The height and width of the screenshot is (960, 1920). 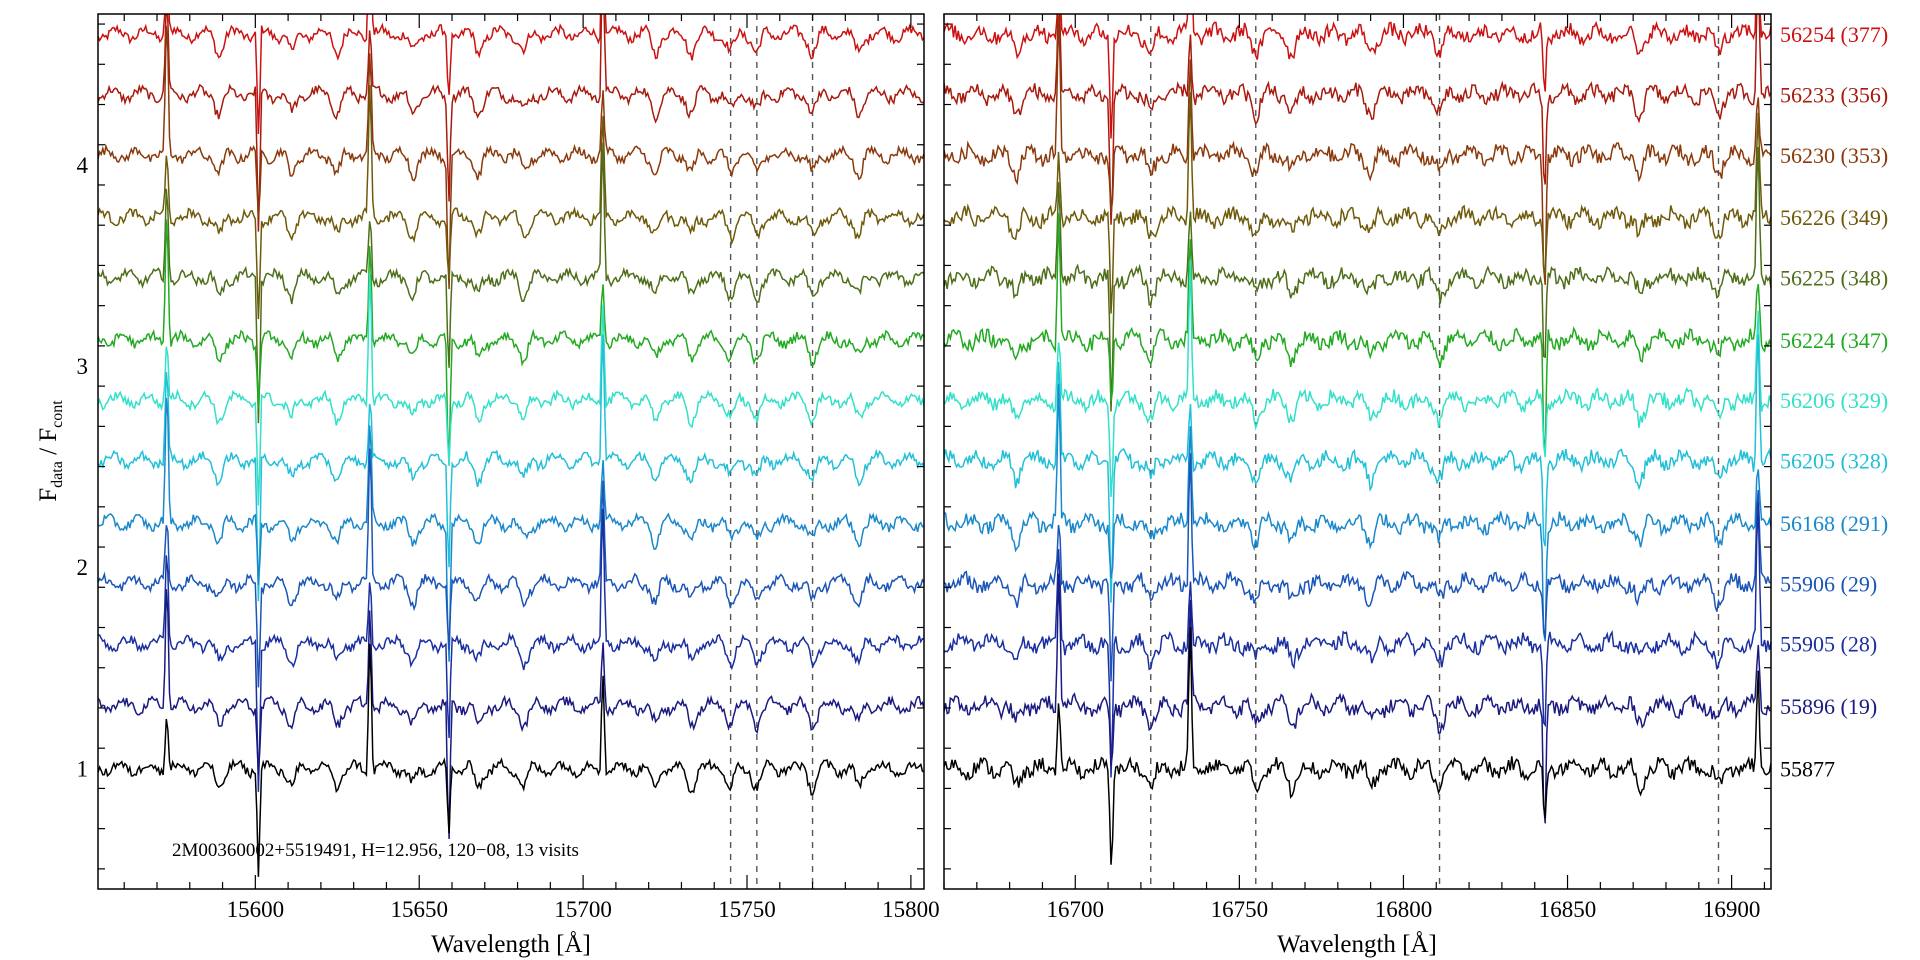 What do you see at coordinates (583, 909) in the screenshot?
I see `x-tick-label: 15700` at bounding box center [583, 909].